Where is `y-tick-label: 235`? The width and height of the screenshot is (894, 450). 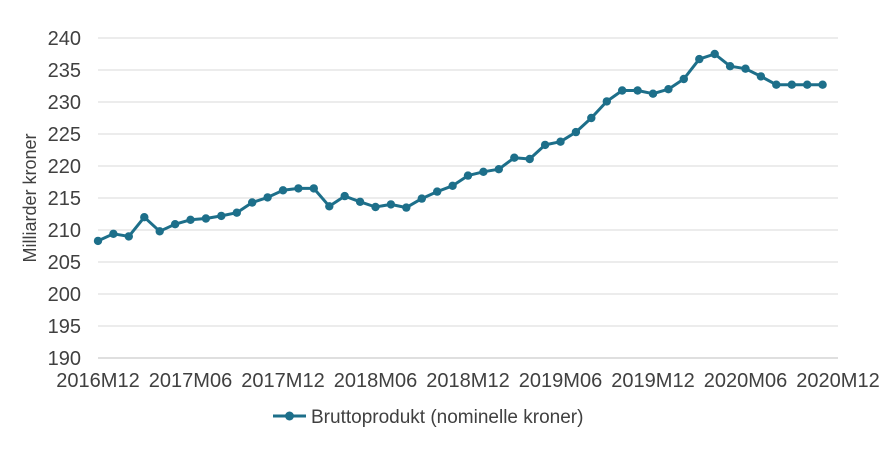 y-tick-label: 235 is located at coordinates (64, 71).